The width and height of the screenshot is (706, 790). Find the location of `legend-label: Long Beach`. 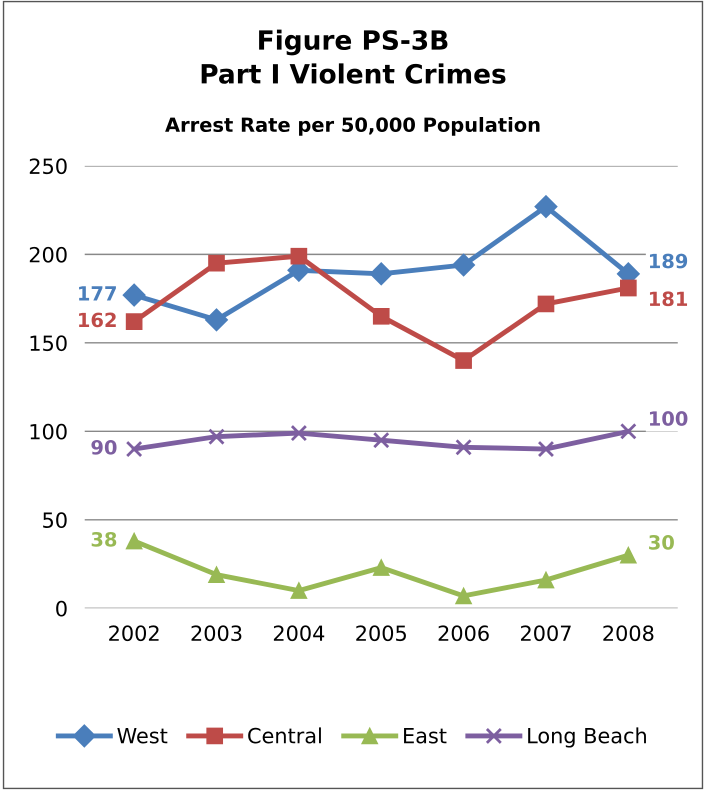

legend-label: Long Beach is located at coordinates (587, 737).